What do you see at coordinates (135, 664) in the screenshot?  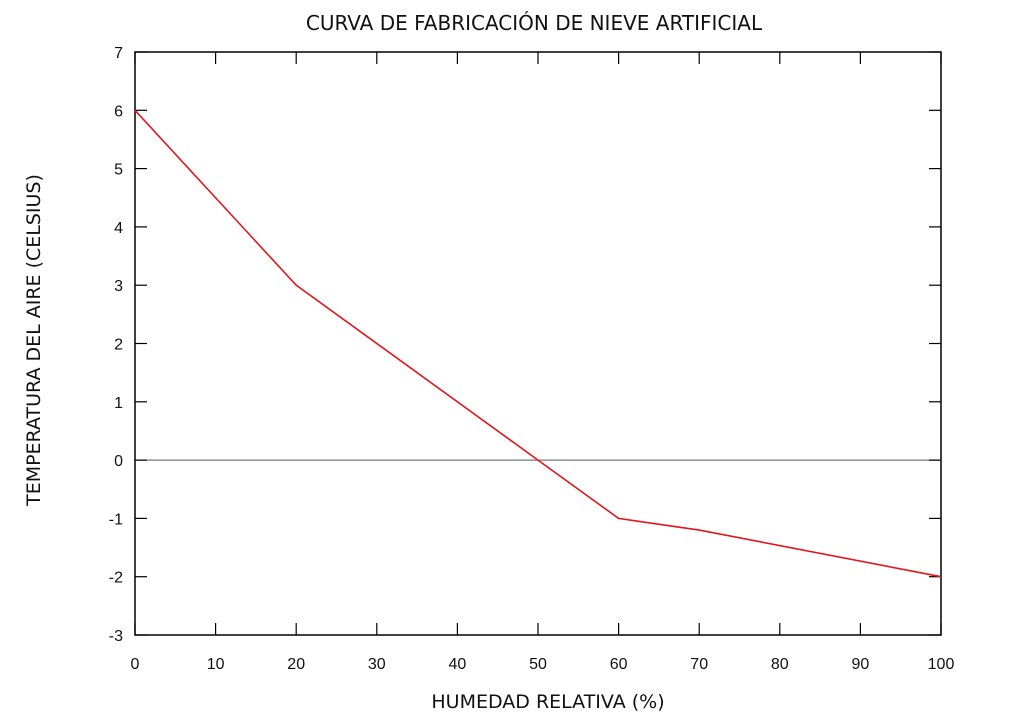 I see `x-tick-label: 0` at bounding box center [135, 664].